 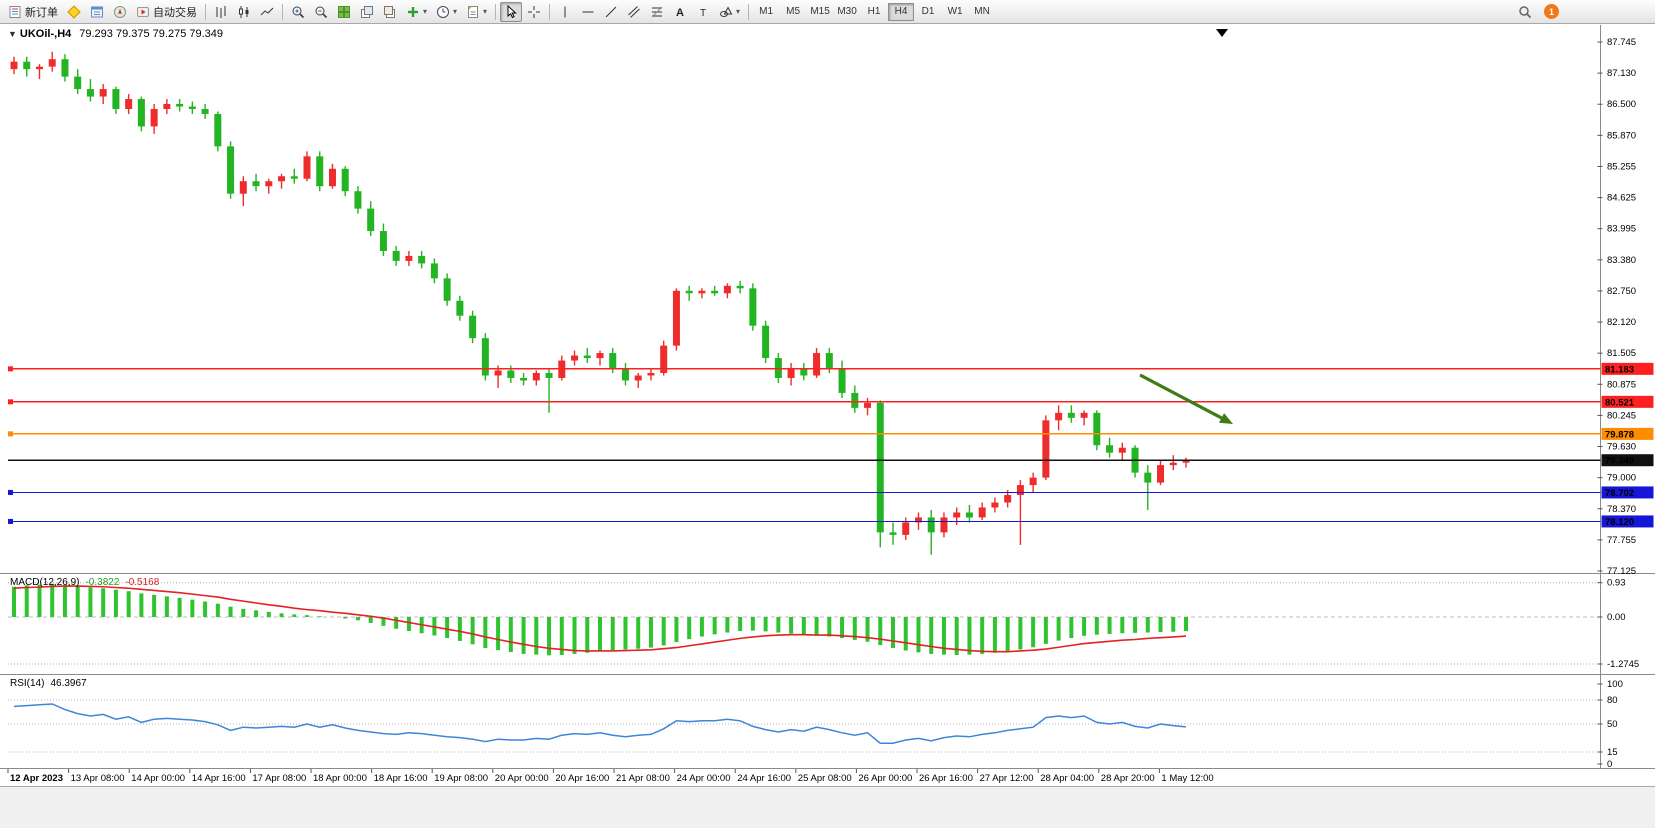 I want to click on time-axis-label: 14 Apr 16:00, so click(x=219, y=778).